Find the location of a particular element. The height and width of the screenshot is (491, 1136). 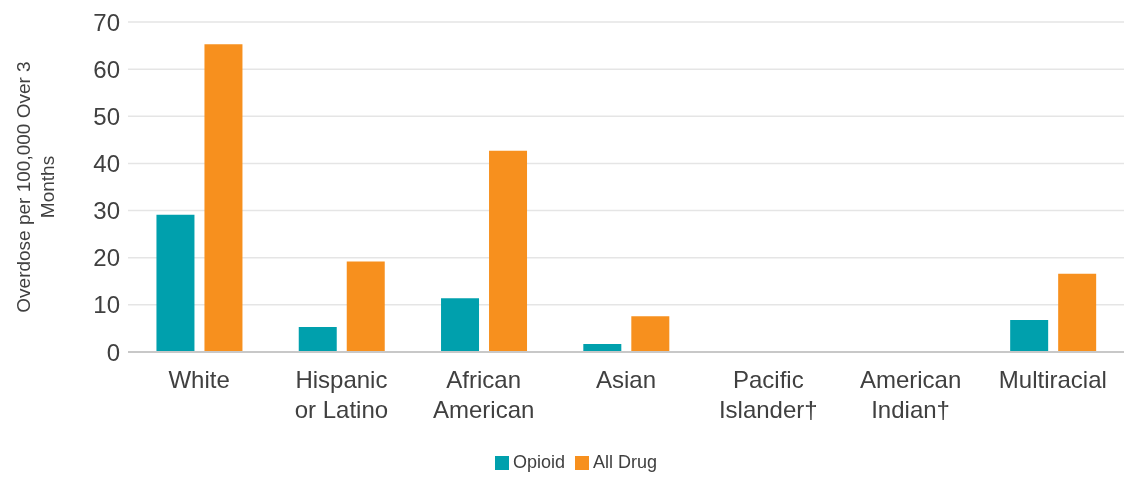

y-tick-label: 30 is located at coordinates (106, 211).